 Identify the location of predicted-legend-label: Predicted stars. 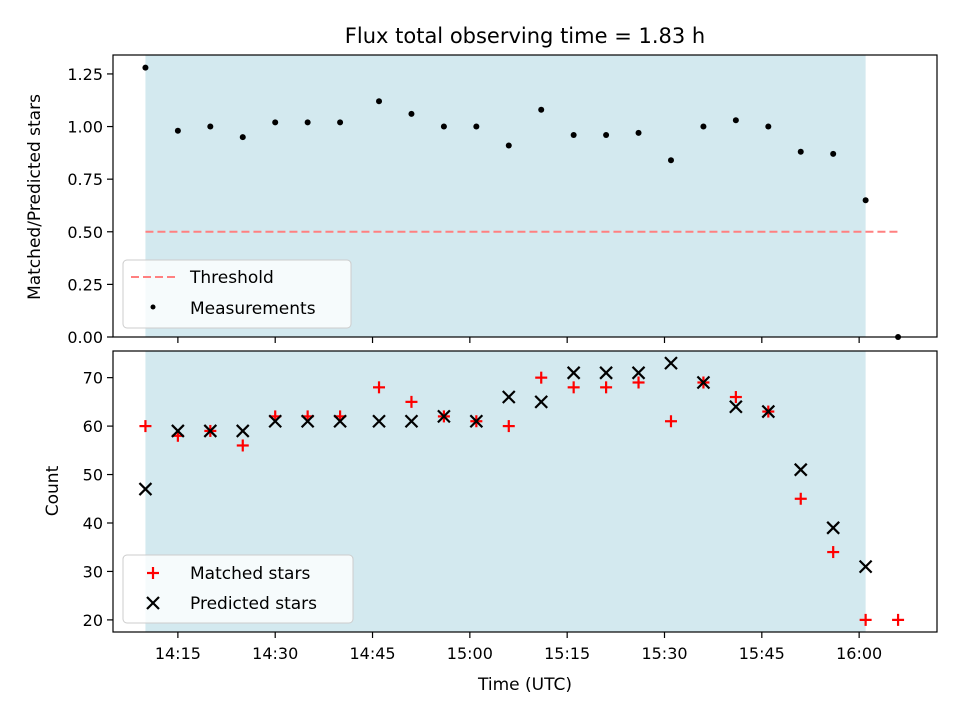
(253, 604).